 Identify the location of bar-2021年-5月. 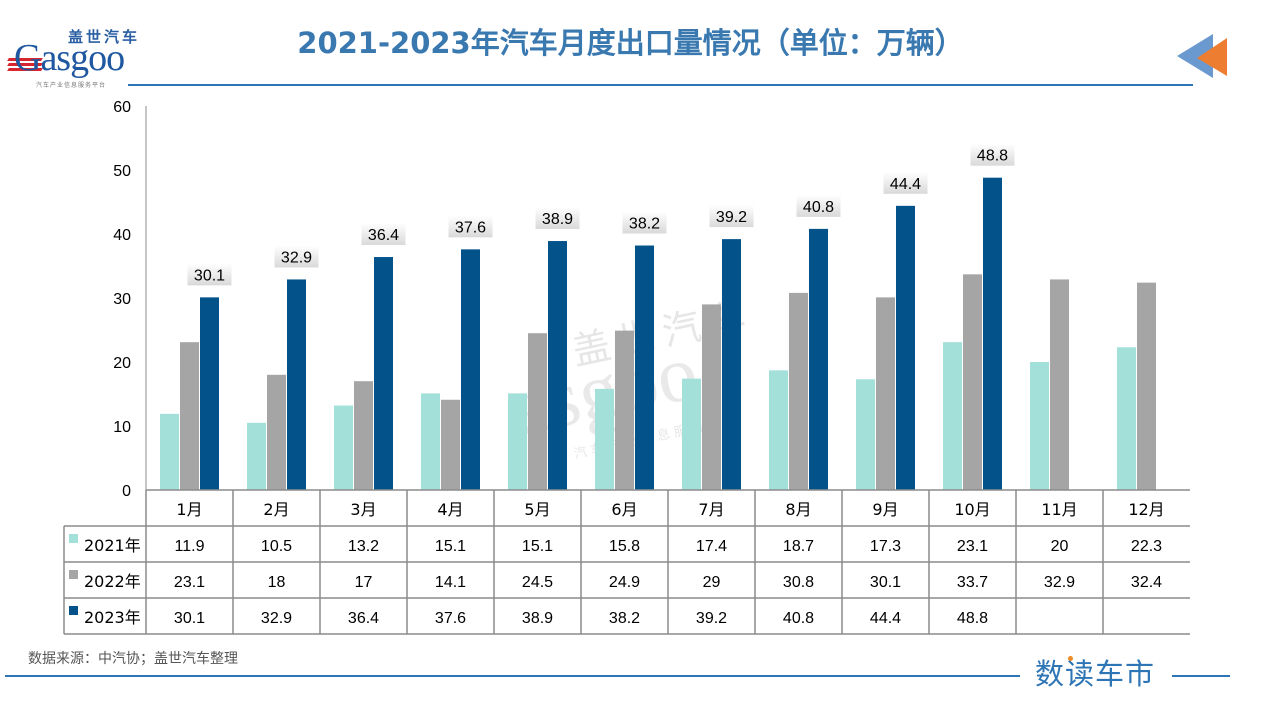
(517, 441).